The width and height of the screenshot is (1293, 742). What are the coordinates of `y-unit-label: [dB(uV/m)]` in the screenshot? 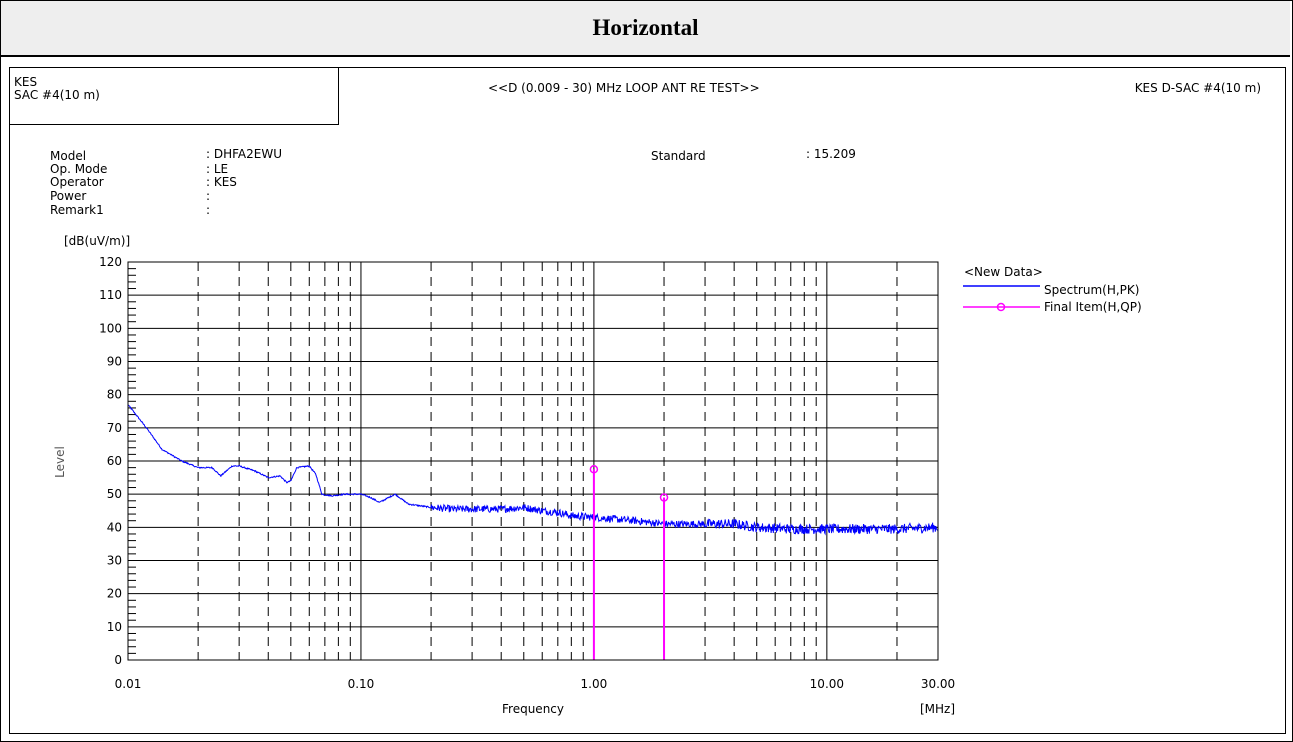 It's located at (97, 241).